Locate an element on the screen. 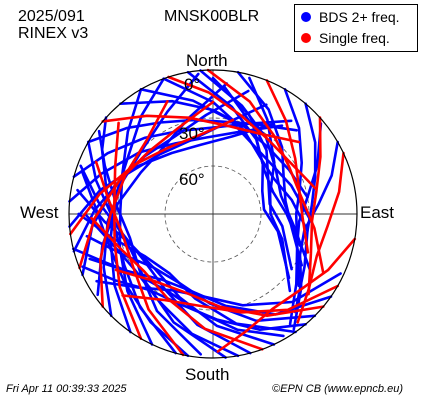 The height and width of the screenshot is (413, 427). direction-east: East is located at coordinates (377, 212).